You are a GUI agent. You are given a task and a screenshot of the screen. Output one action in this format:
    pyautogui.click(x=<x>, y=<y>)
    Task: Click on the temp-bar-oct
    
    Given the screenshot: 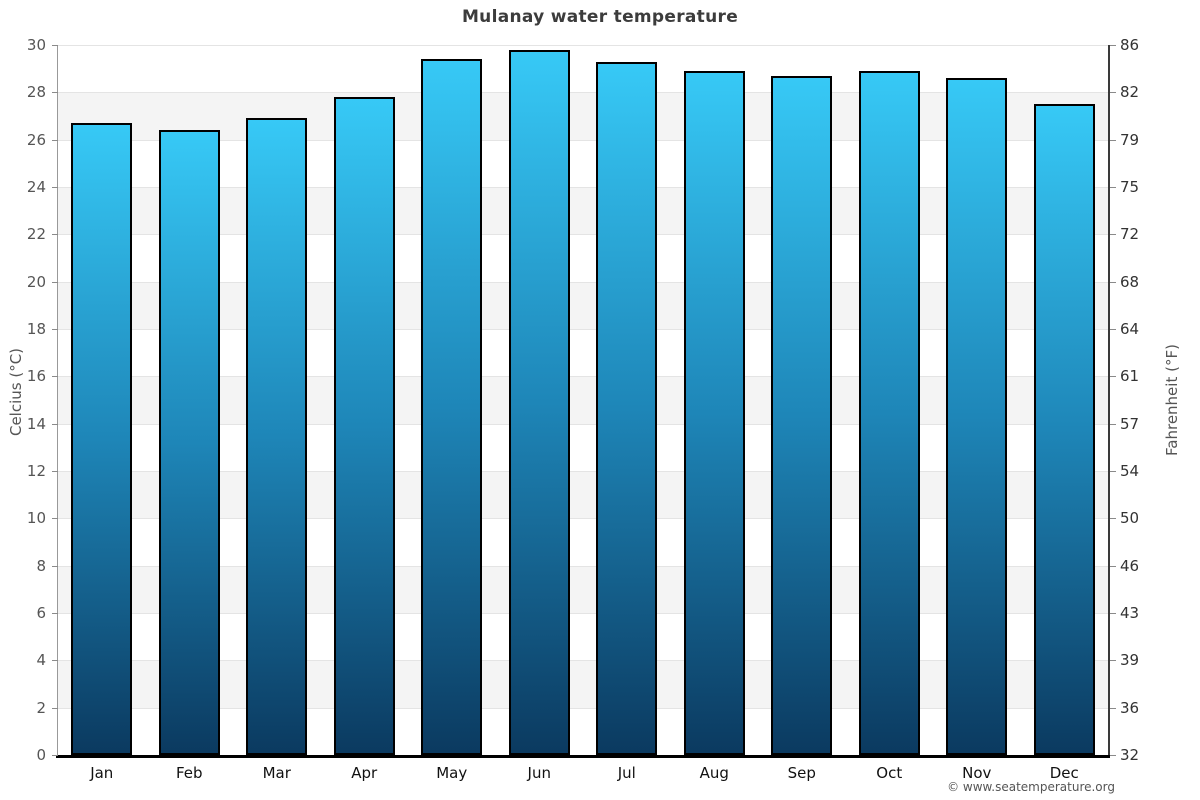 What is the action you would take?
    pyautogui.click(x=889, y=413)
    